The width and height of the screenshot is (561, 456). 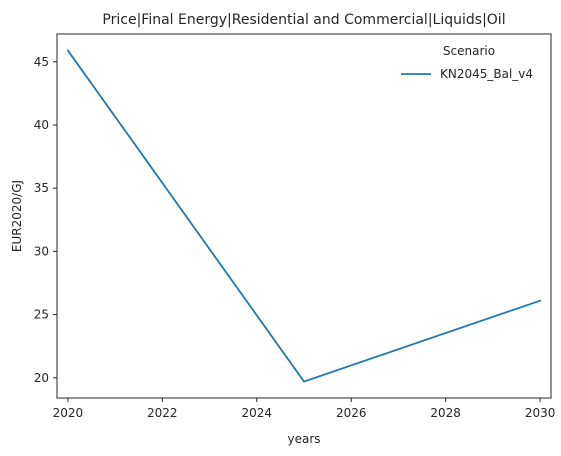 I want to click on legend-entry-label: KN2045_Bal_v4, so click(x=486, y=74).